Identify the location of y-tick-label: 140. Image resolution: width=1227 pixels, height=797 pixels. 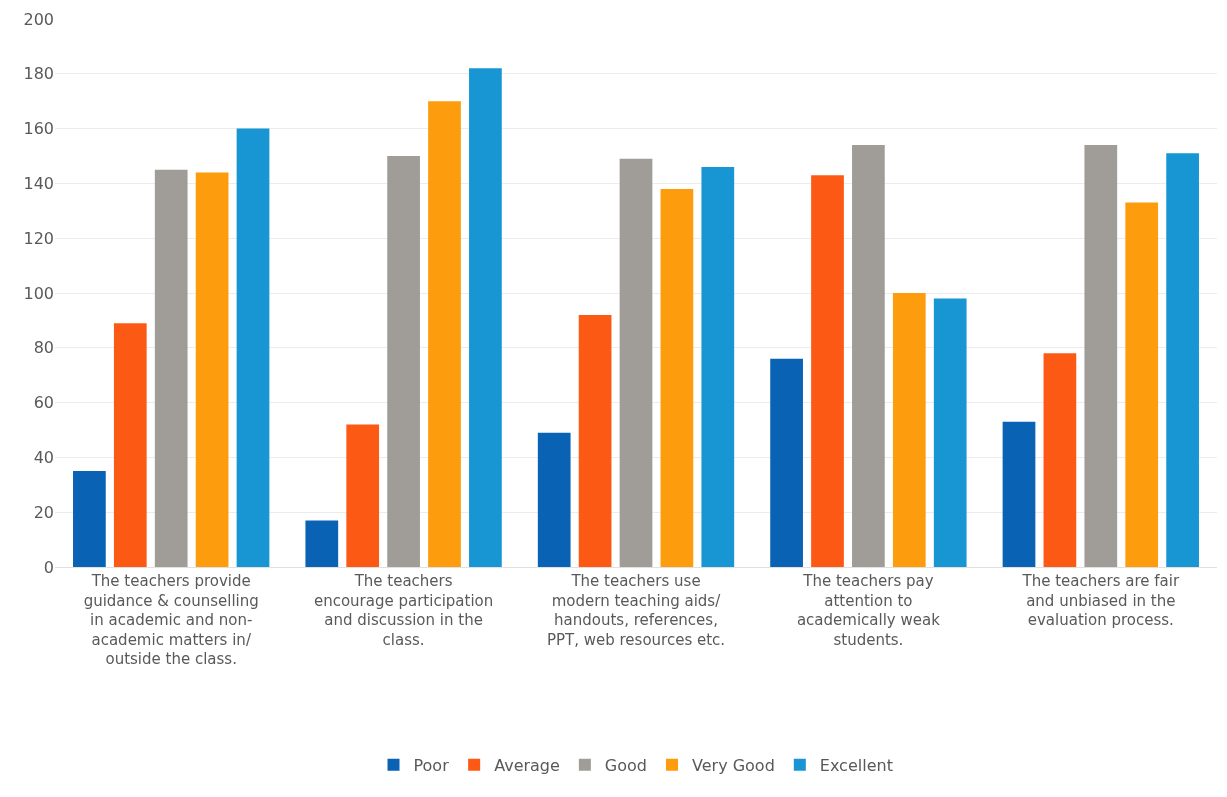
(38, 183).